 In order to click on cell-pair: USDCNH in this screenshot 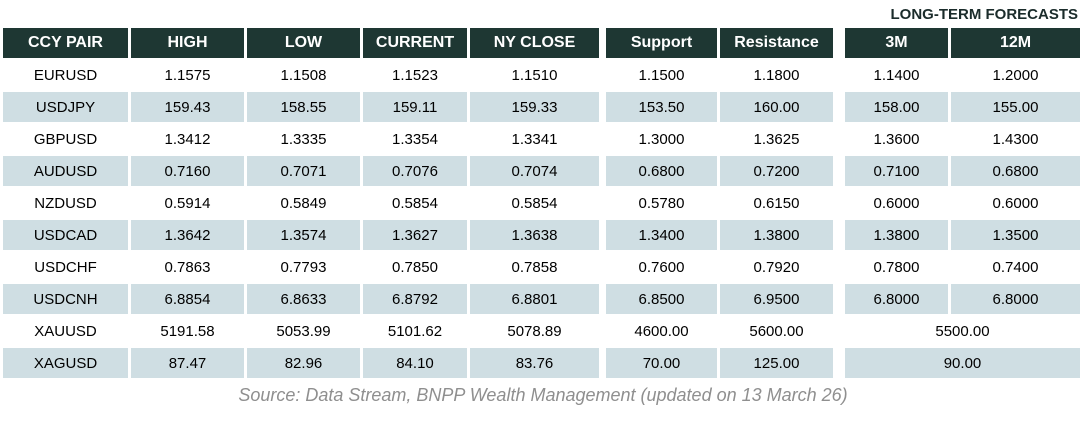, I will do `click(65, 299)`.